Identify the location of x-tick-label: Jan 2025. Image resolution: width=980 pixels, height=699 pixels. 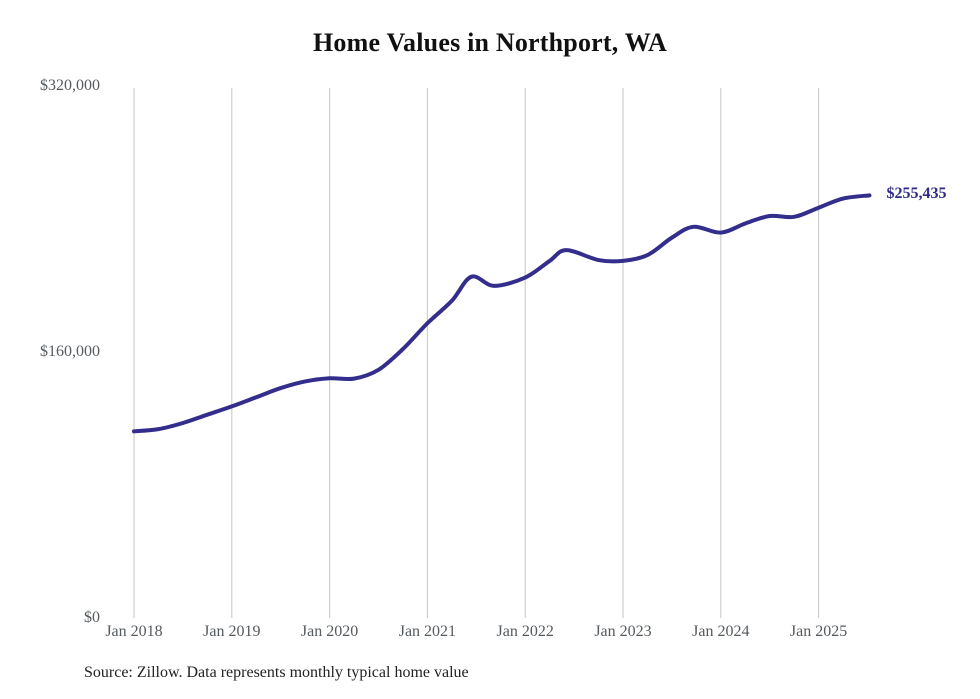
(818, 631).